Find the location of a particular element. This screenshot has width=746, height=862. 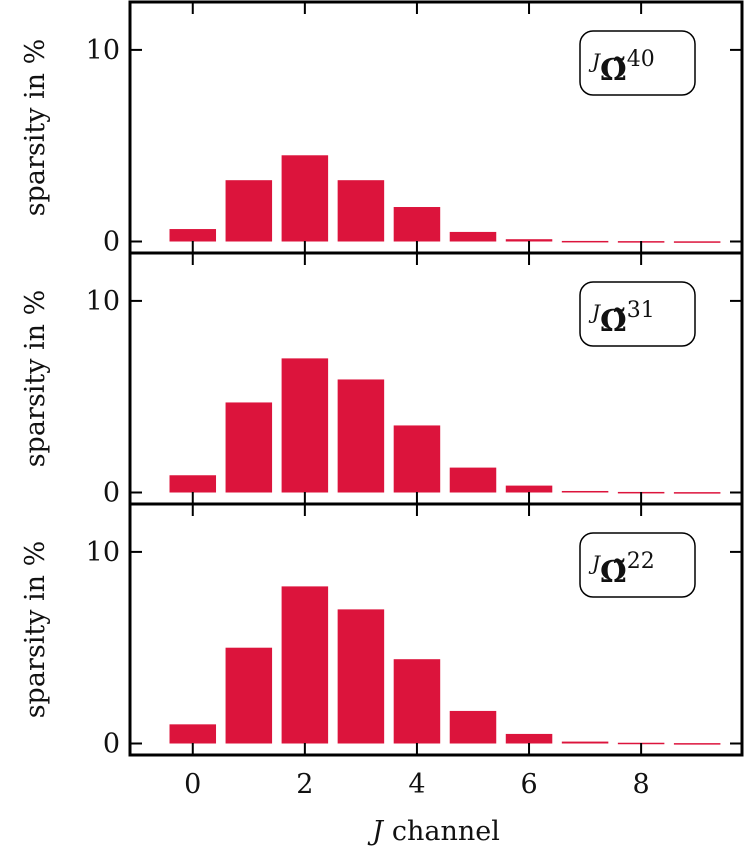

annotation-superscript: 31 is located at coordinates (641, 310).